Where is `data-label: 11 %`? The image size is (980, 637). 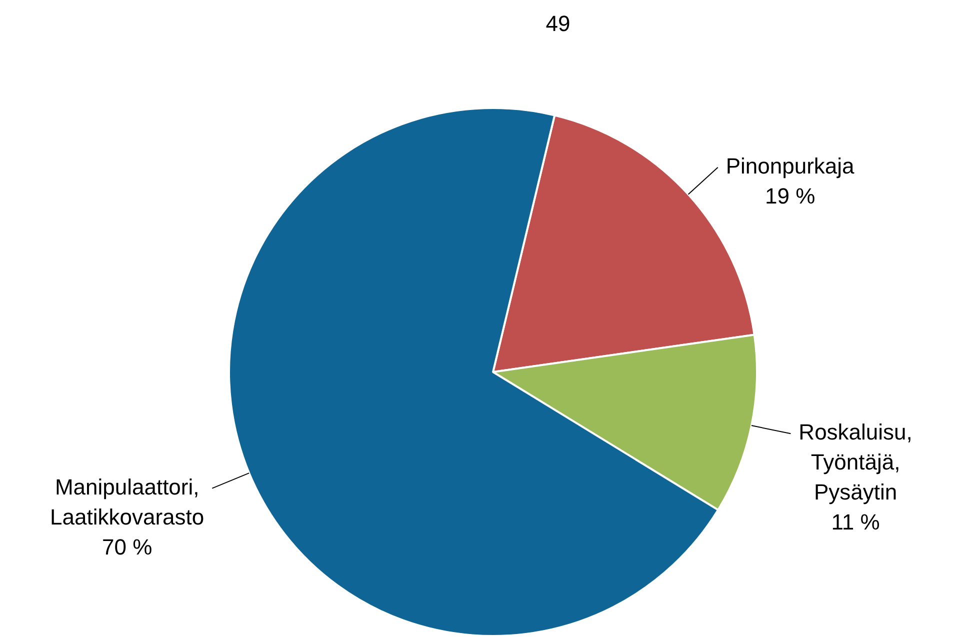 data-label: 11 % is located at coordinates (855, 522).